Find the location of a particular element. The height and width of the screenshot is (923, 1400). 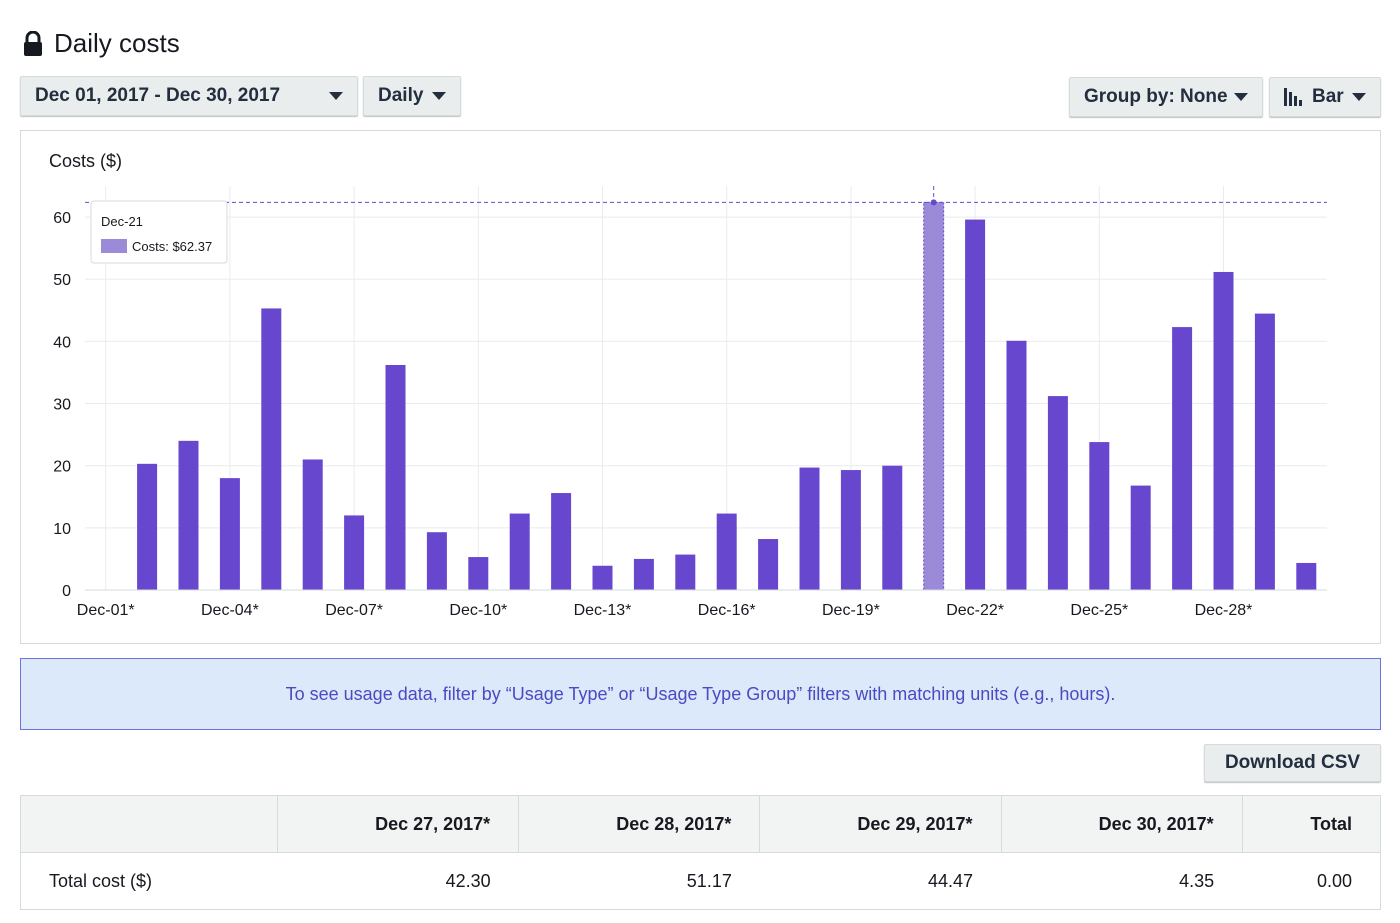

table-header-cell: Total is located at coordinates (1311, 824).